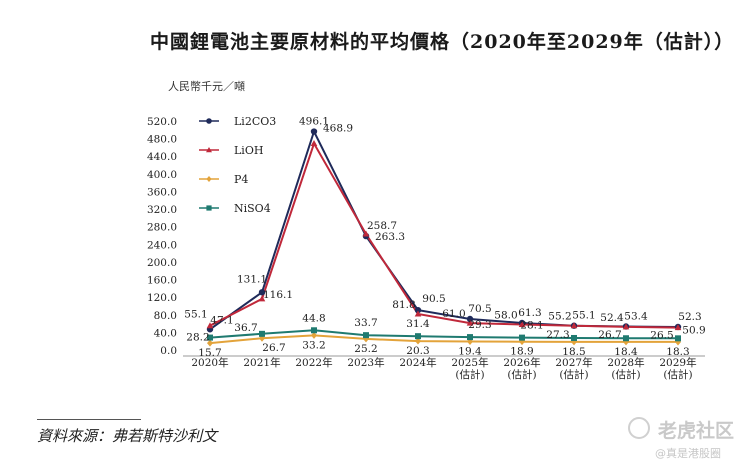 The height and width of the screenshot is (468, 745). I want to click on source-divider, so click(89, 419).